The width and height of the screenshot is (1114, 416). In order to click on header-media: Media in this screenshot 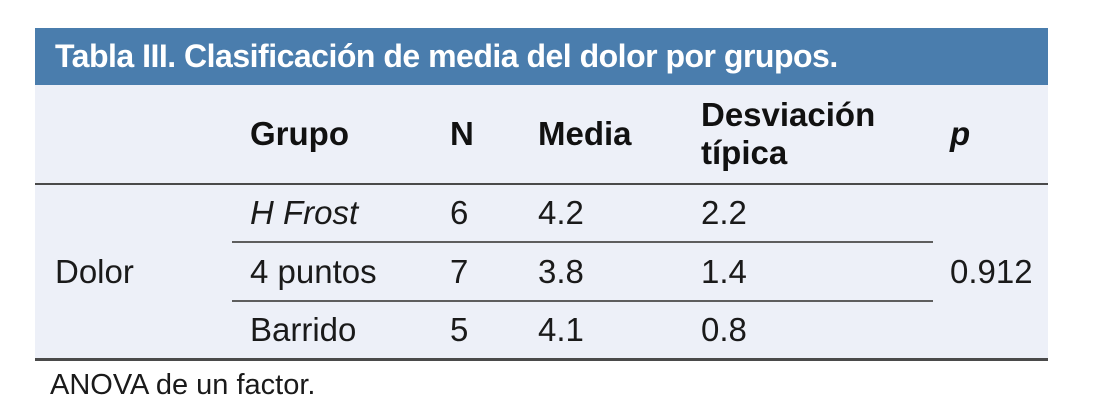, I will do `click(619, 135)`.